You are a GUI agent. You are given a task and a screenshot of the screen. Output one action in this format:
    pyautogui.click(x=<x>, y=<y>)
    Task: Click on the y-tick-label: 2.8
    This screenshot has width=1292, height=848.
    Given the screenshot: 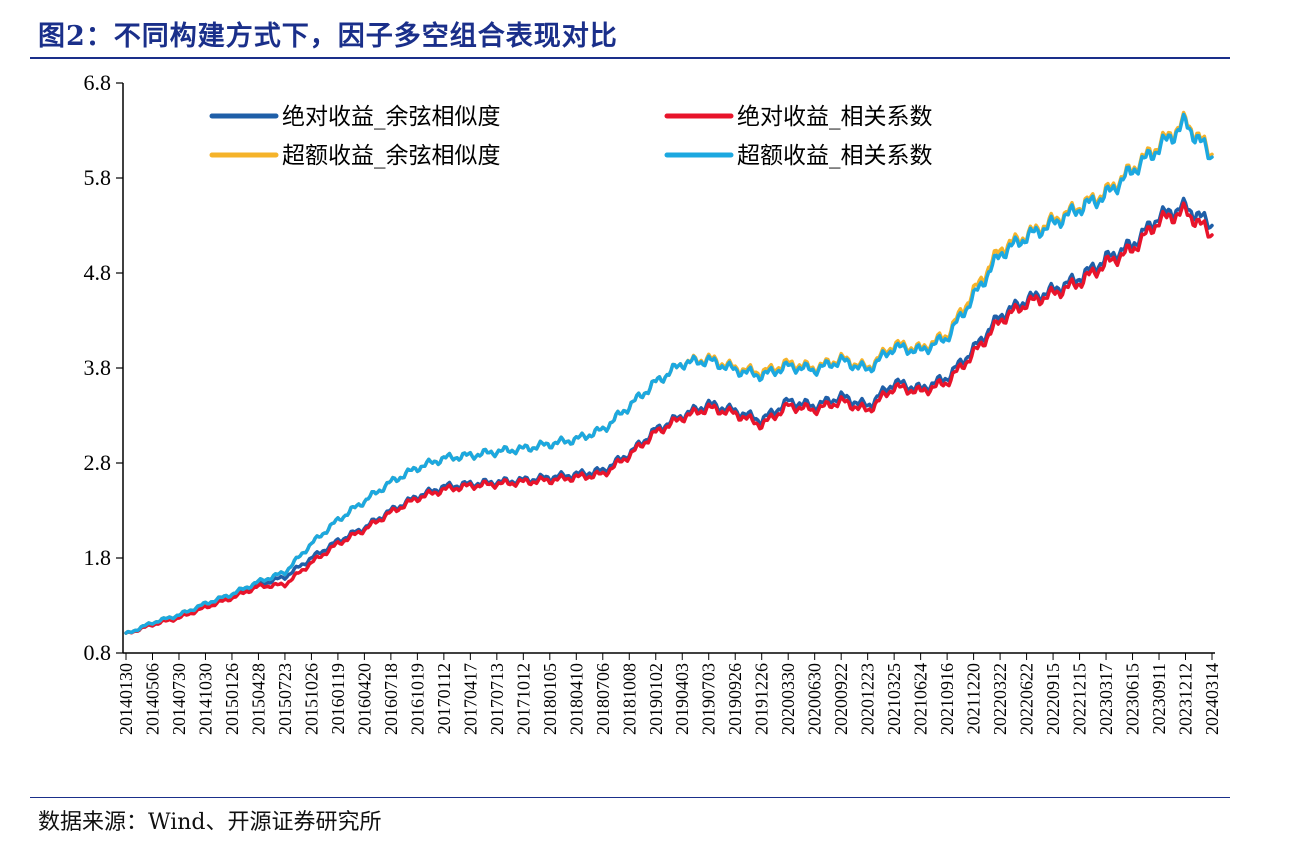 What is the action you would take?
    pyautogui.click(x=98, y=462)
    